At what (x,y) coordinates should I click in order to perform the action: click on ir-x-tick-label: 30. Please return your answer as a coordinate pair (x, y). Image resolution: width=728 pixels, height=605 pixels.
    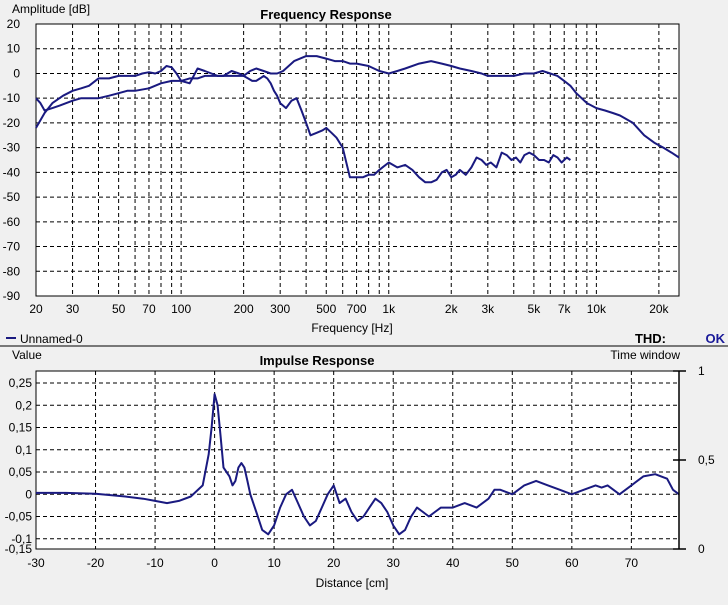
    Looking at the image, I should click on (394, 563).